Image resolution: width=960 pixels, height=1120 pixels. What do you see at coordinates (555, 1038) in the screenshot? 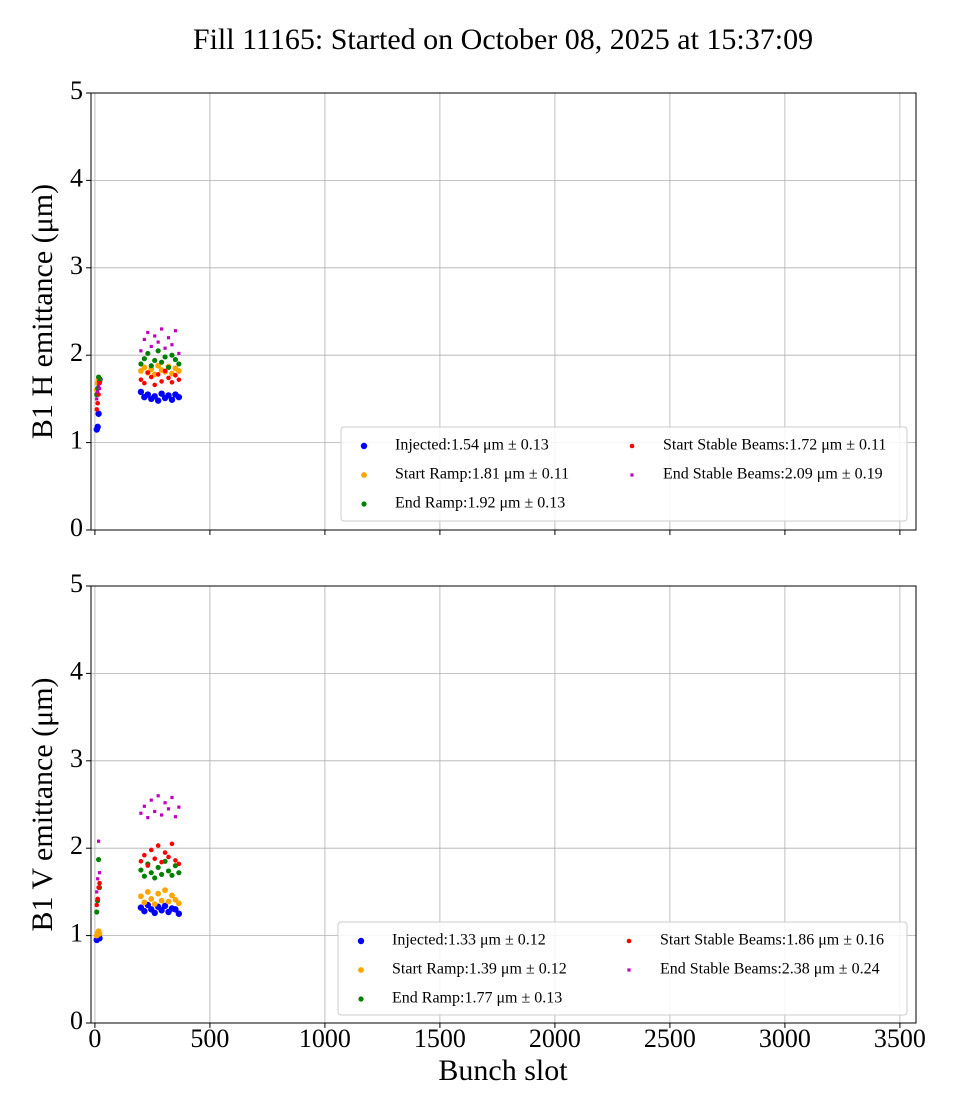
I see `x-tick-label: 2000` at bounding box center [555, 1038].